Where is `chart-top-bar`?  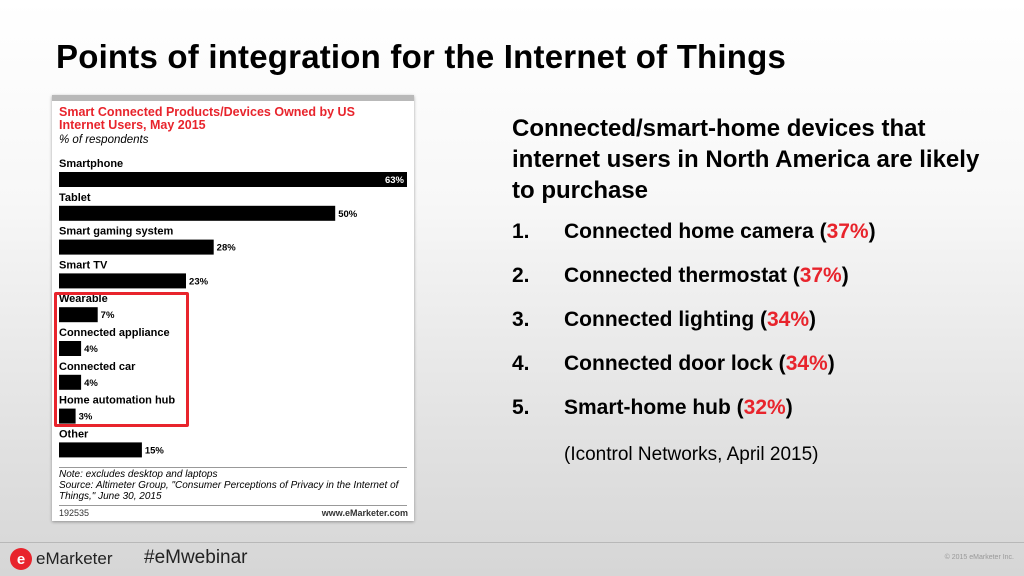 chart-top-bar is located at coordinates (233, 98).